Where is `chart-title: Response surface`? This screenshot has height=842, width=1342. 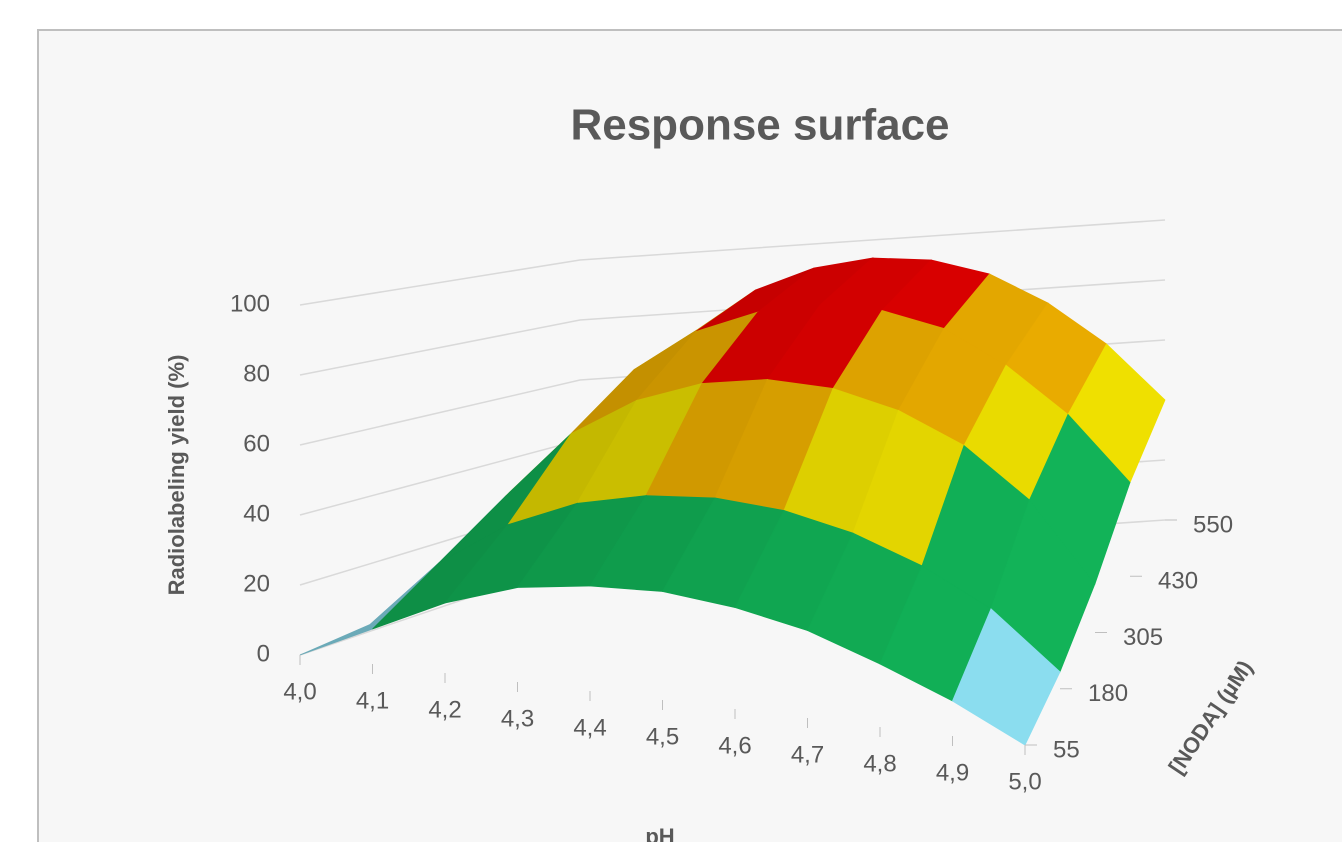 chart-title: Response surface is located at coordinates (759, 125).